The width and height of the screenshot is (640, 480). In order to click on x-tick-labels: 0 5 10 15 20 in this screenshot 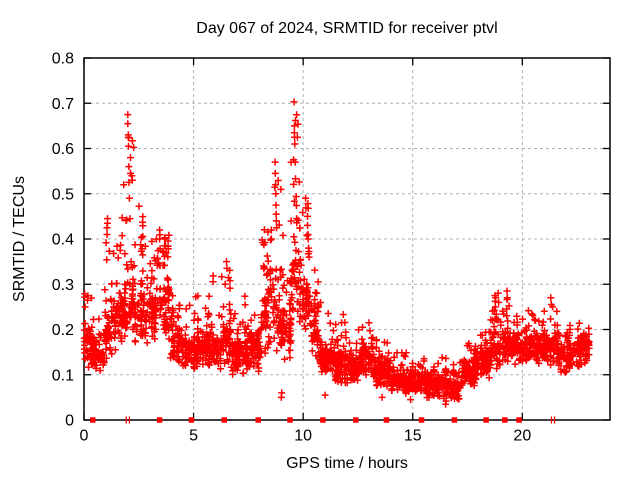, I will do `click(306, 436)`.